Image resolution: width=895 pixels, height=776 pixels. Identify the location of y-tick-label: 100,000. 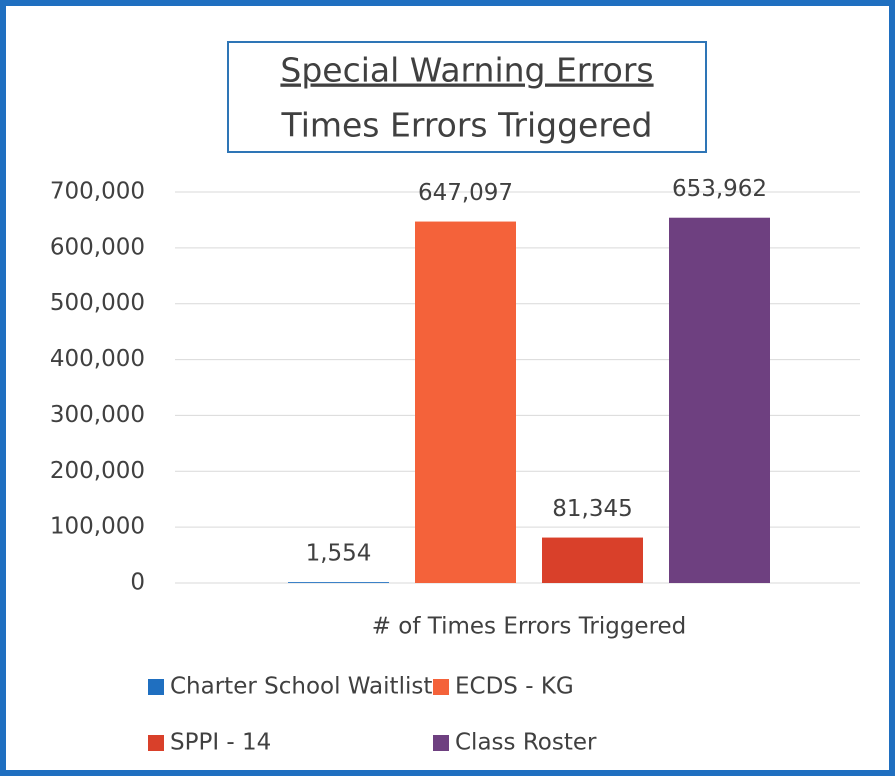
(97, 527).